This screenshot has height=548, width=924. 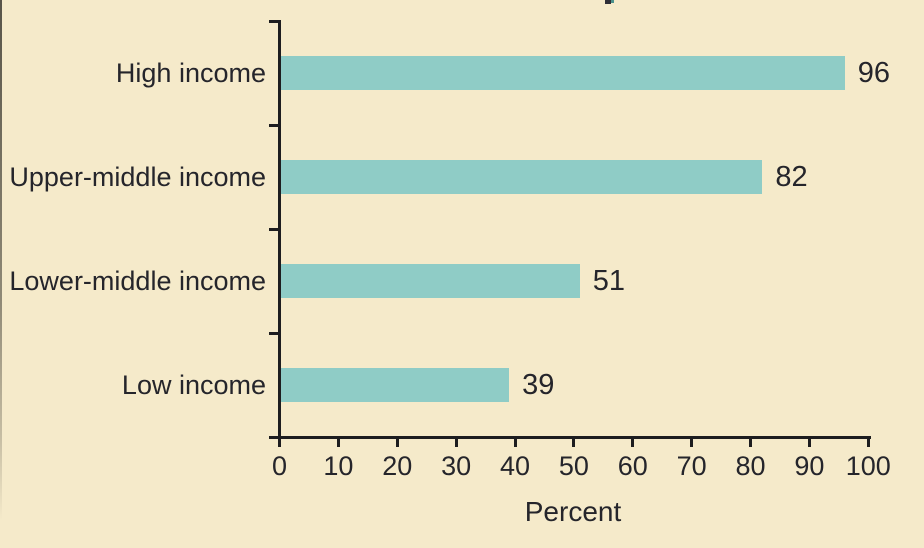 I want to click on x-tick-label: 80, so click(x=750, y=466).